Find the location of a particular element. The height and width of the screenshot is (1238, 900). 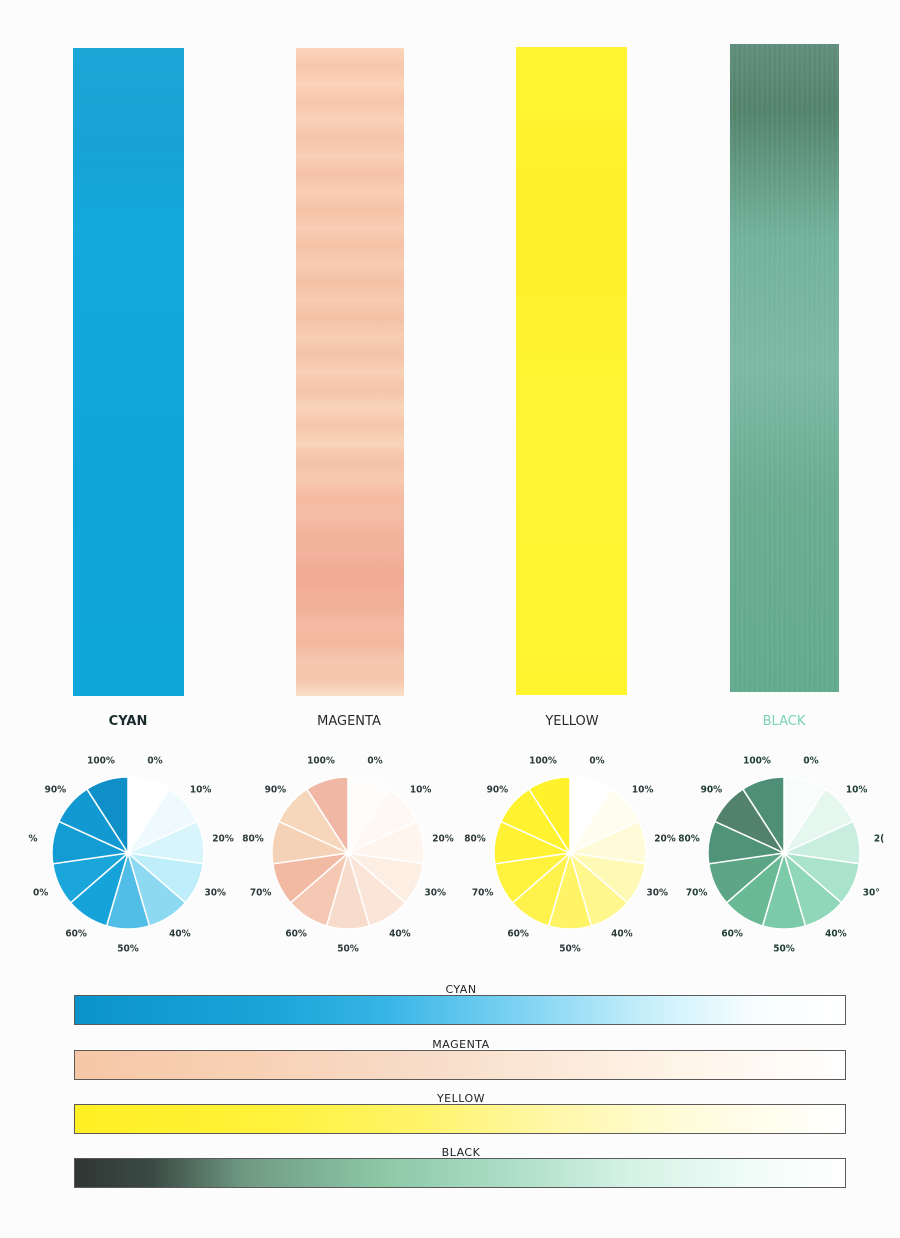

magenta-density-pie: 0% 10% 20% 30% 40% 50% 60% 70% 80% 90% 100% is located at coordinates (350, 855).